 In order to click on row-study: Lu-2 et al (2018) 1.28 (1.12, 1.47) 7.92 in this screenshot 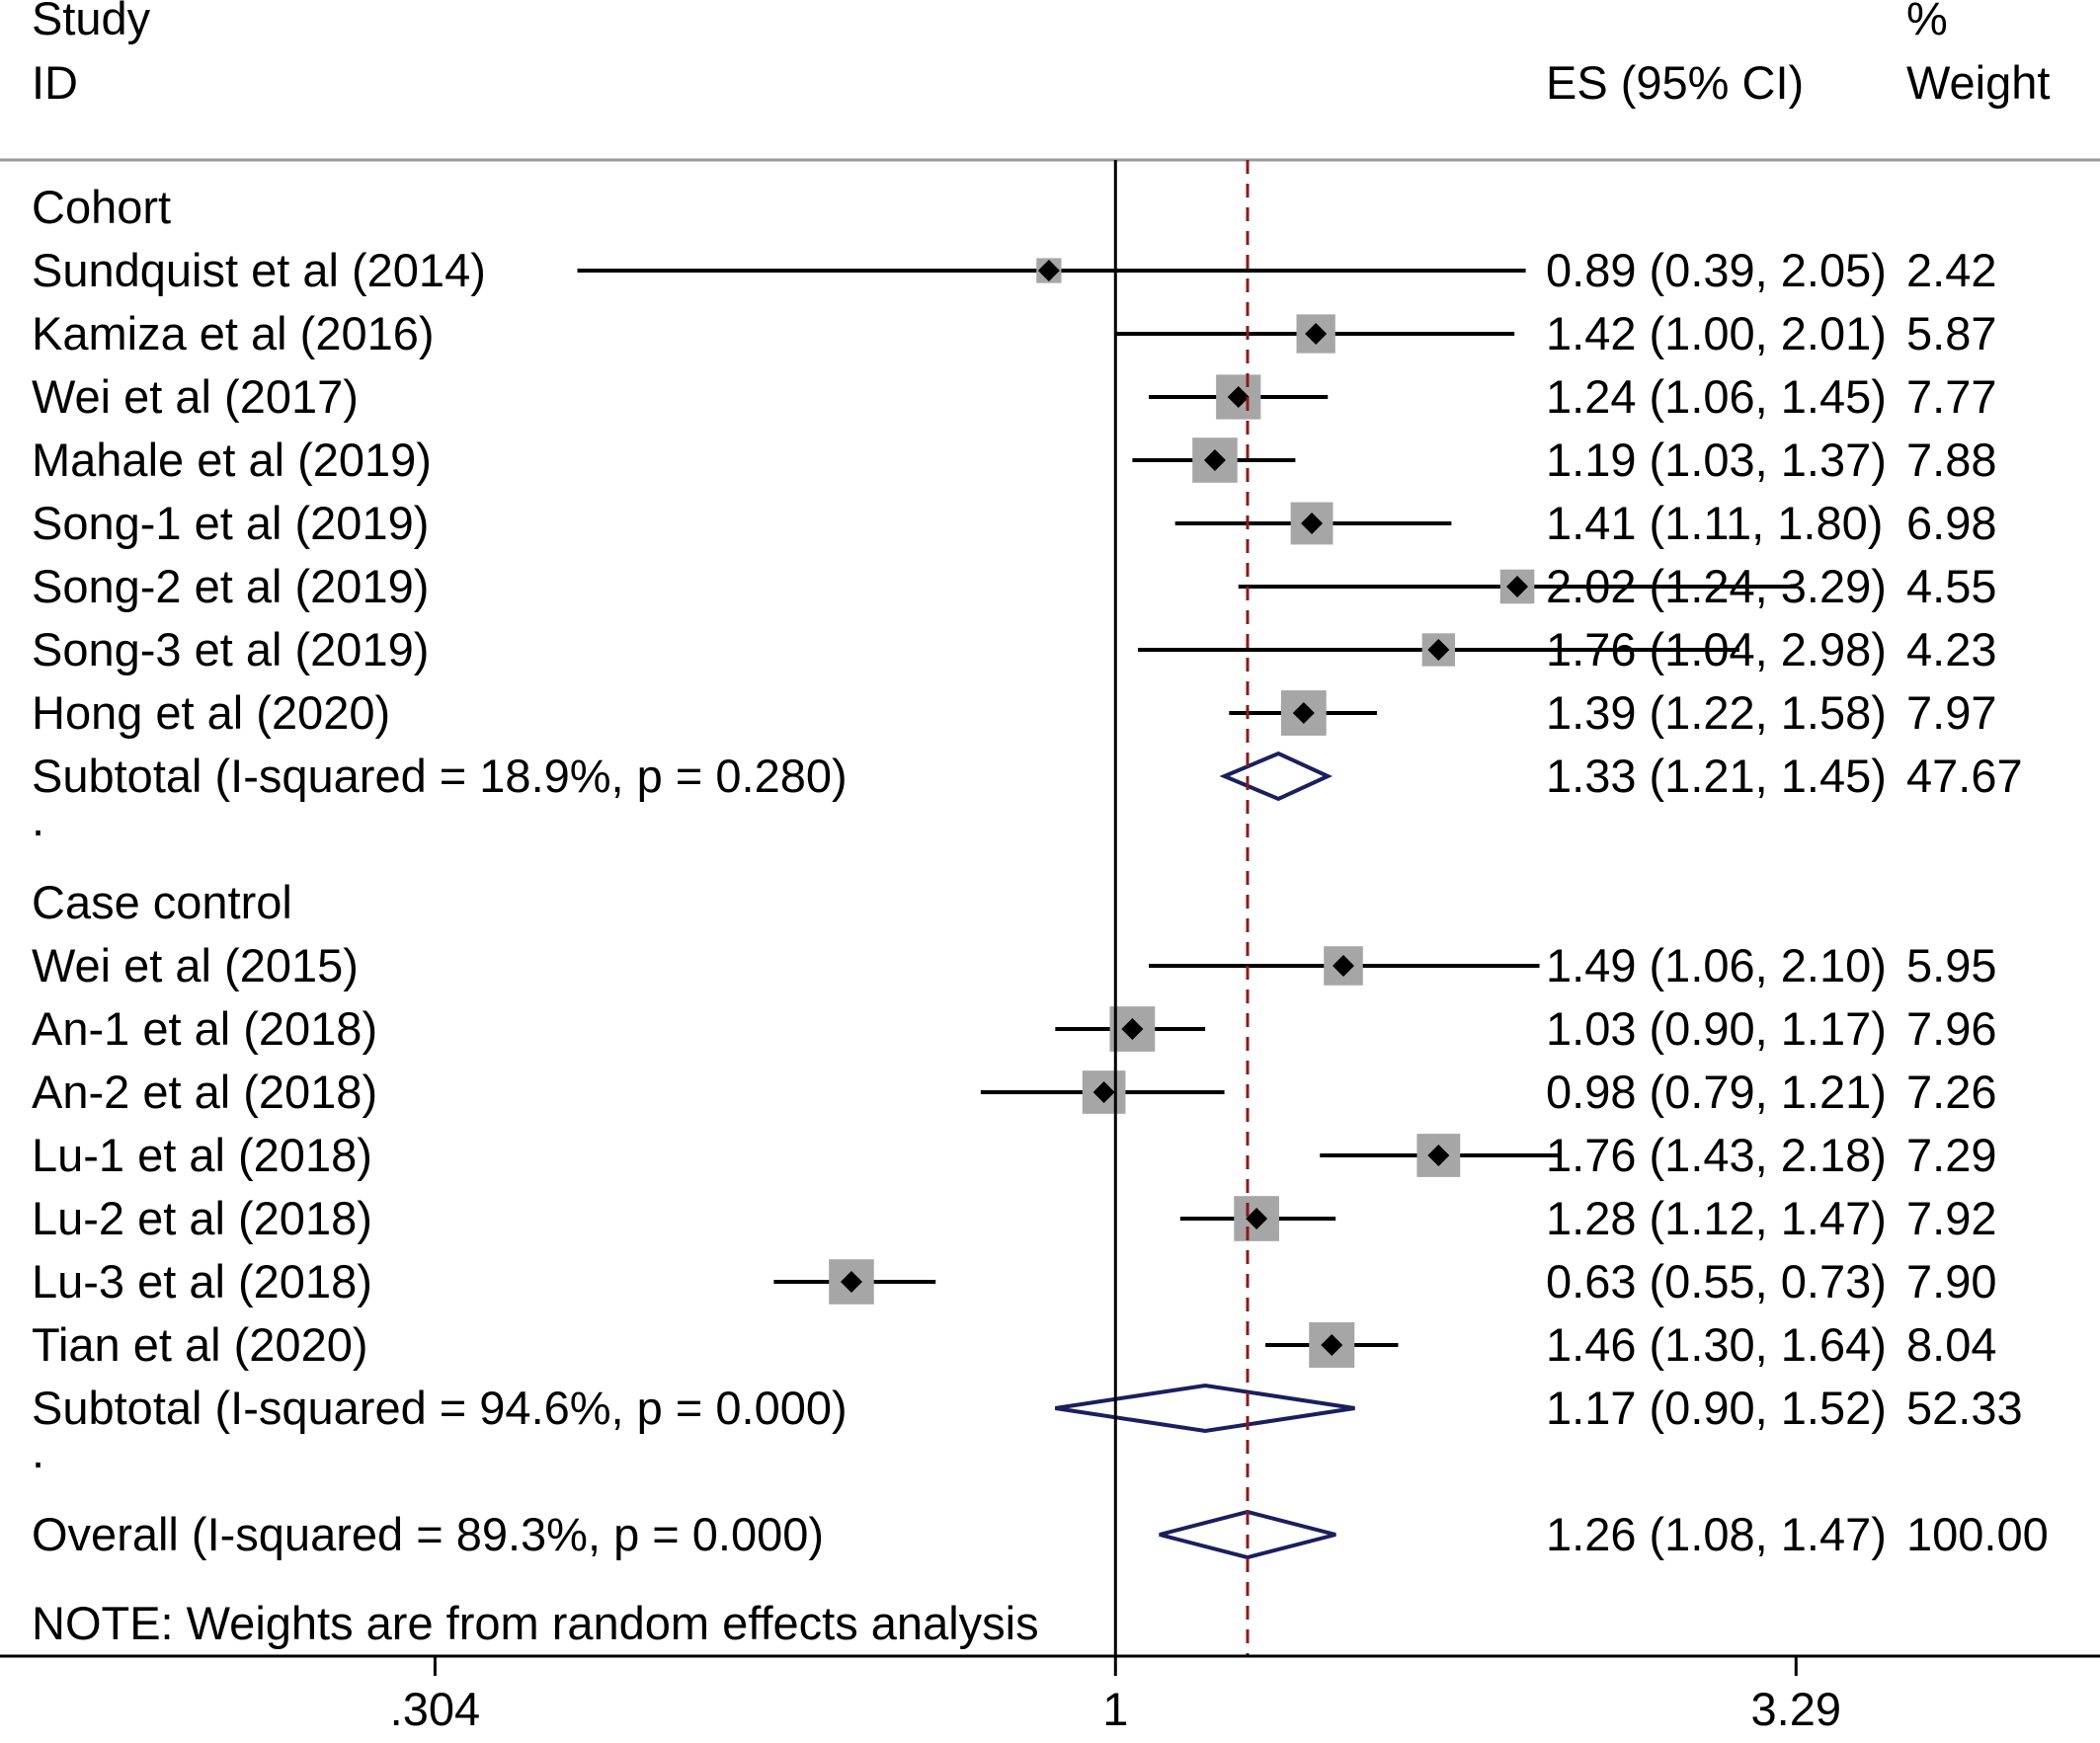, I will do `click(1014, 1218)`.